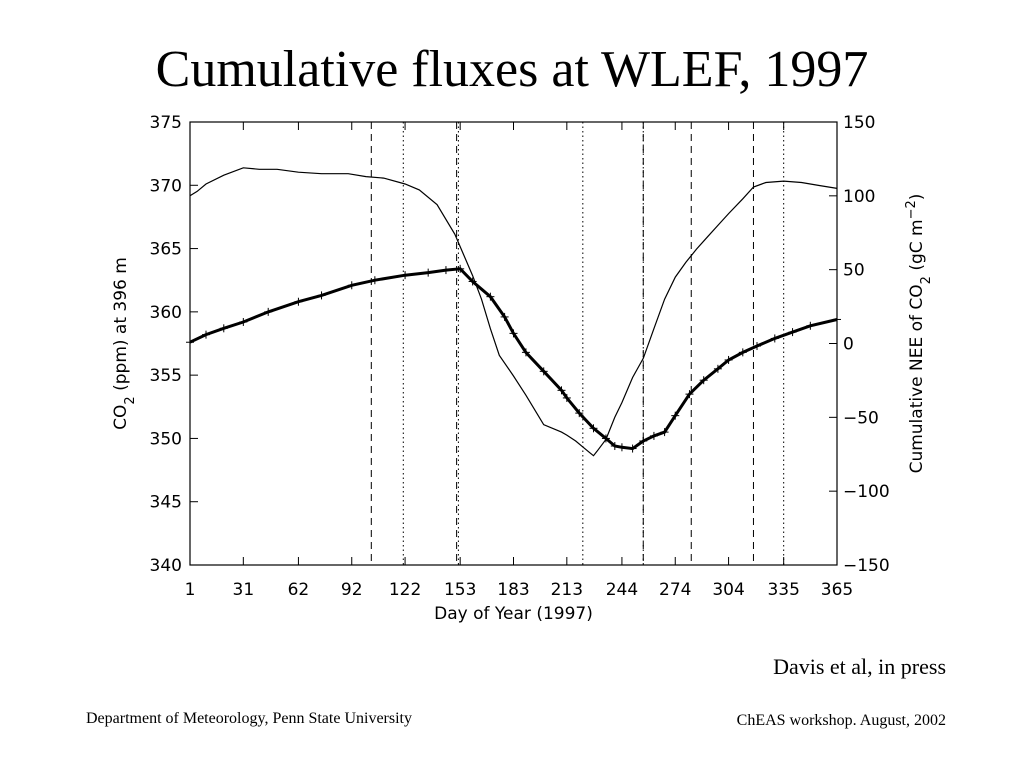 The image size is (1024, 768). I want to click on x-tick-label: 92, so click(352, 590).